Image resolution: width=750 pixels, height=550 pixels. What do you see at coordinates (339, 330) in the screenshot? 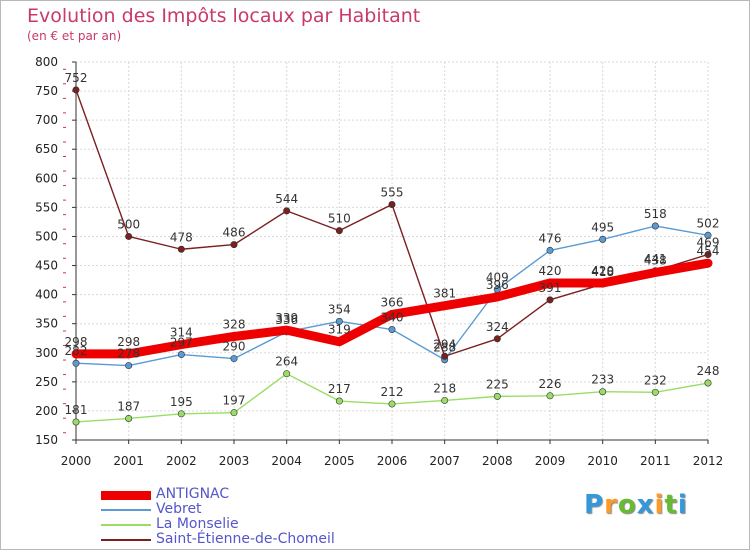
I see `data-label-antignac: 319` at bounding box center [339, 330].